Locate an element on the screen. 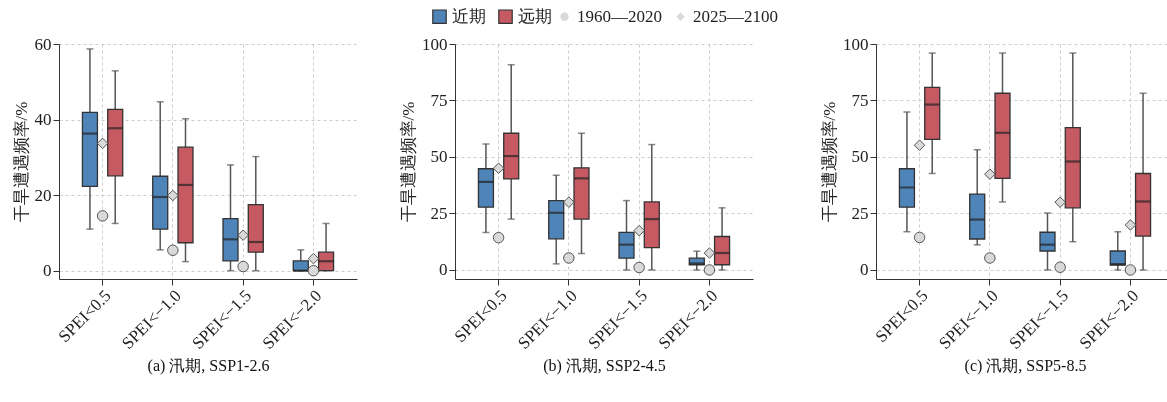  legend-label: 2025—2100 is located at coordinates (735, 16).